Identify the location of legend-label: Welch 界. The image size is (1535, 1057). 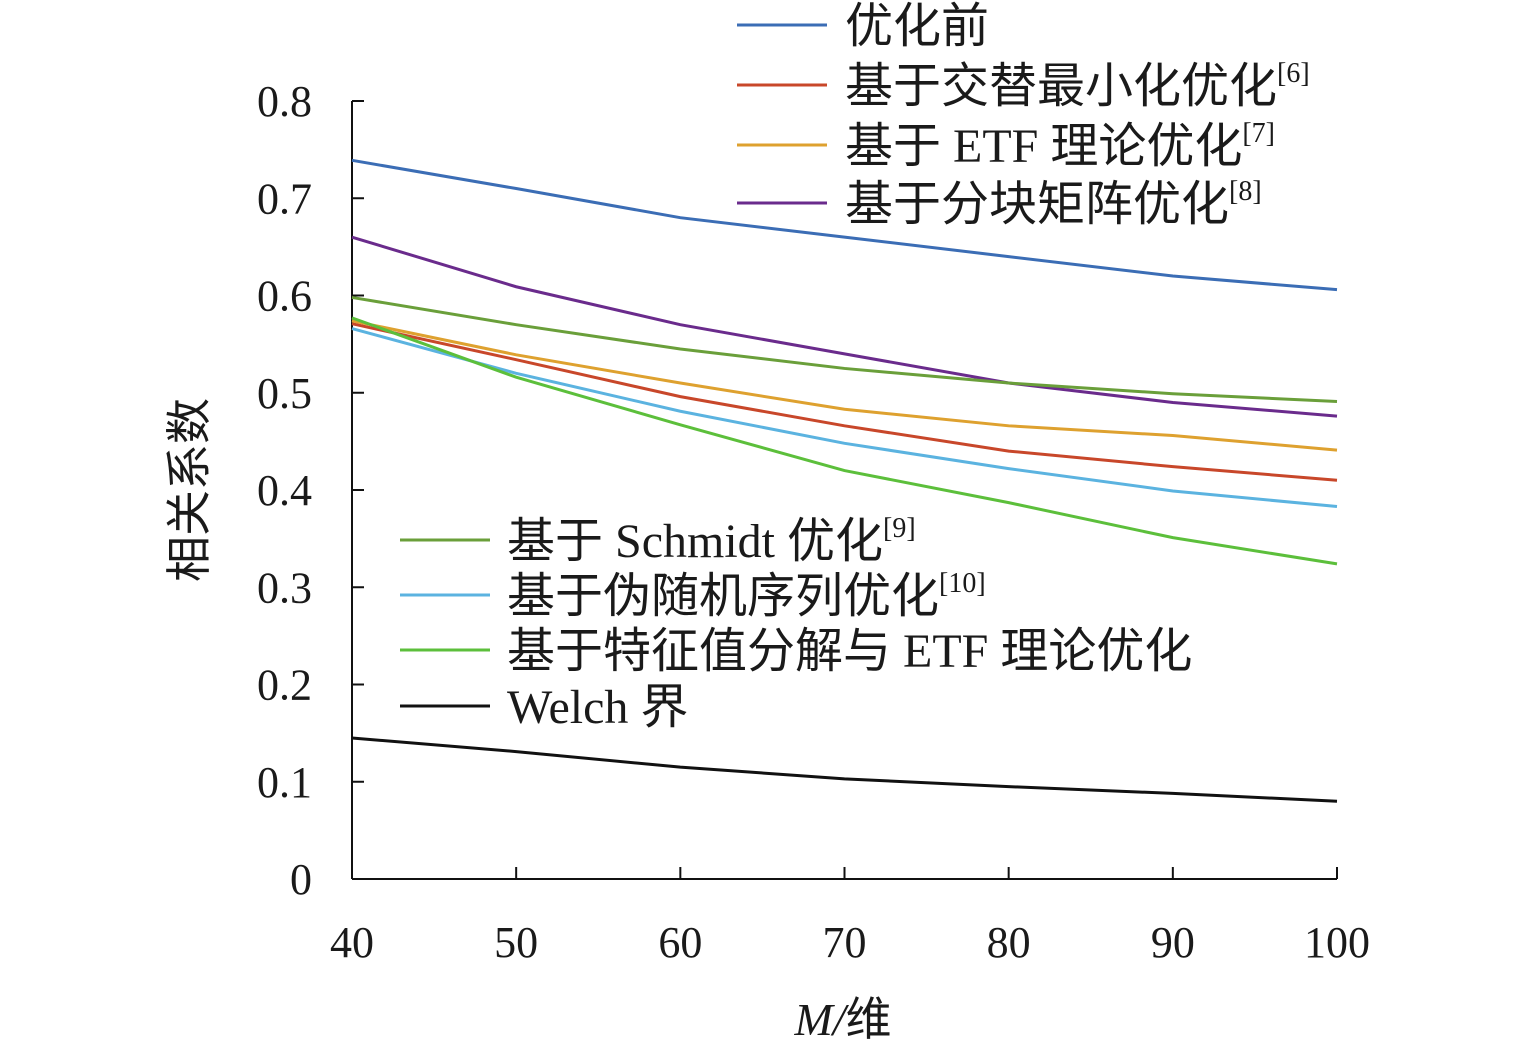
(597, 707).